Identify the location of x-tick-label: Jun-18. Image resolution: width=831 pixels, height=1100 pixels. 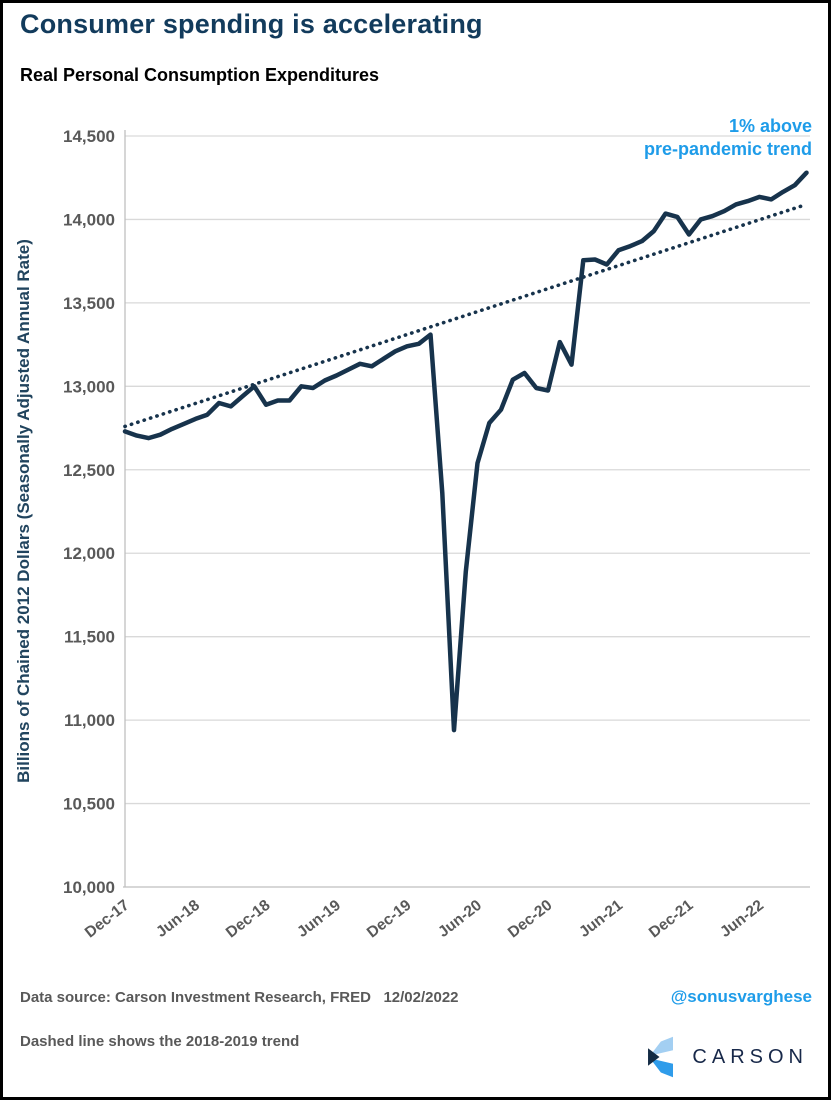
(178, 919).